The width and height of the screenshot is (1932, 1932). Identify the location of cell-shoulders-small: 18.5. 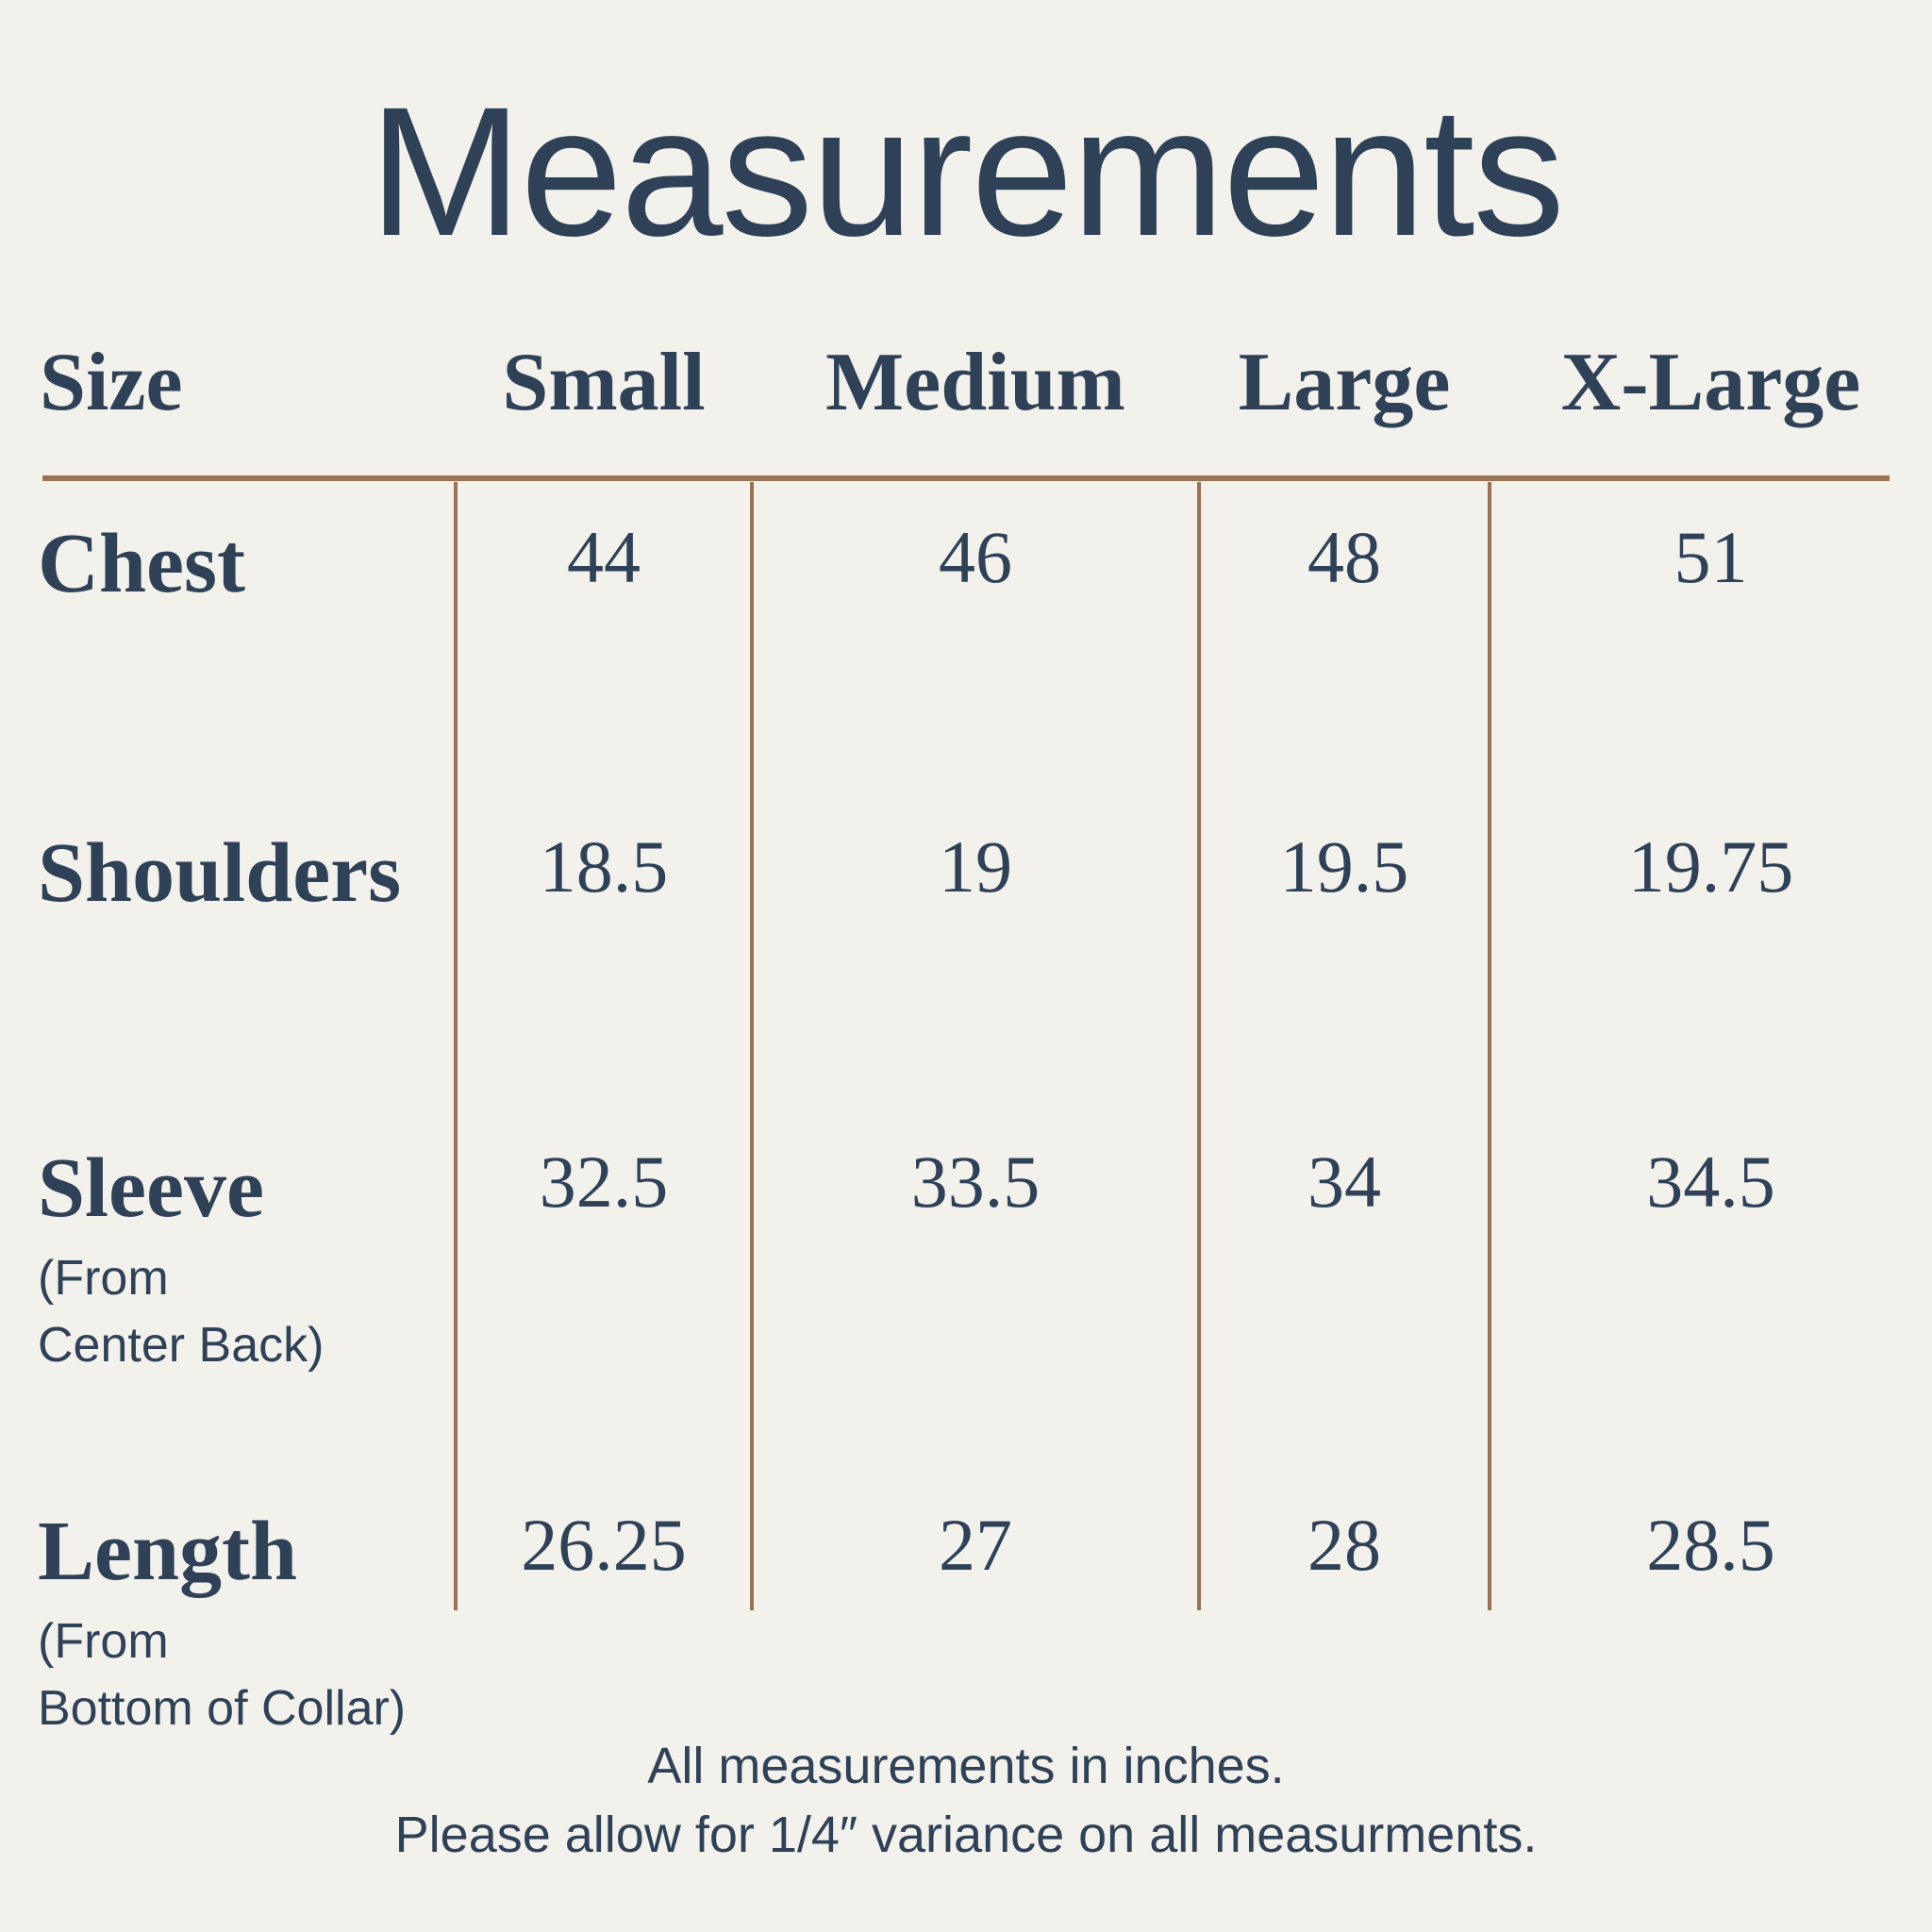
(604, 866).